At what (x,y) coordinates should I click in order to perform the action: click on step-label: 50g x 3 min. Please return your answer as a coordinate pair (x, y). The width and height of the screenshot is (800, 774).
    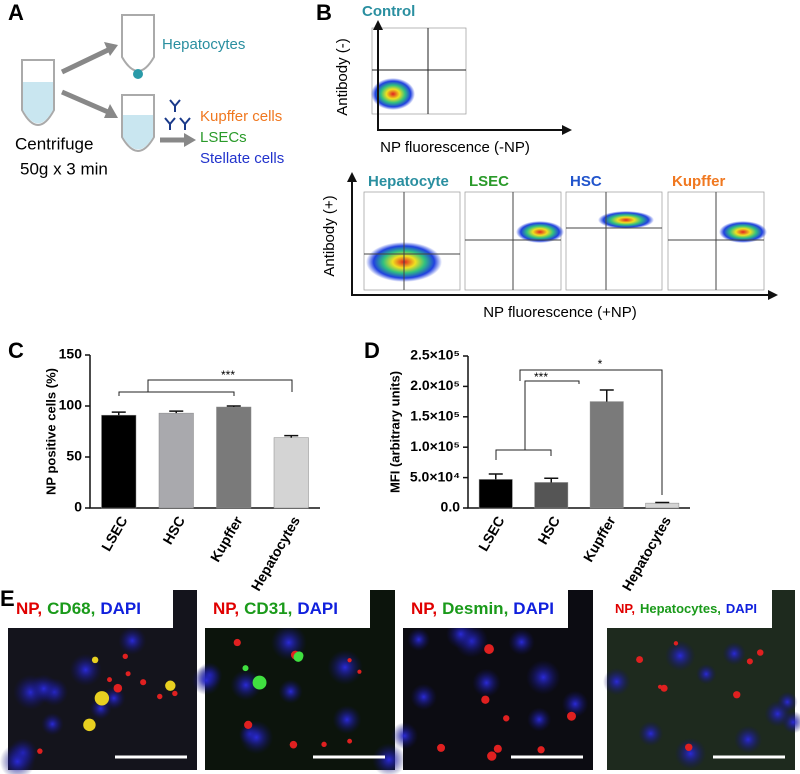
    Looking at the image, I should click on (64, 168).